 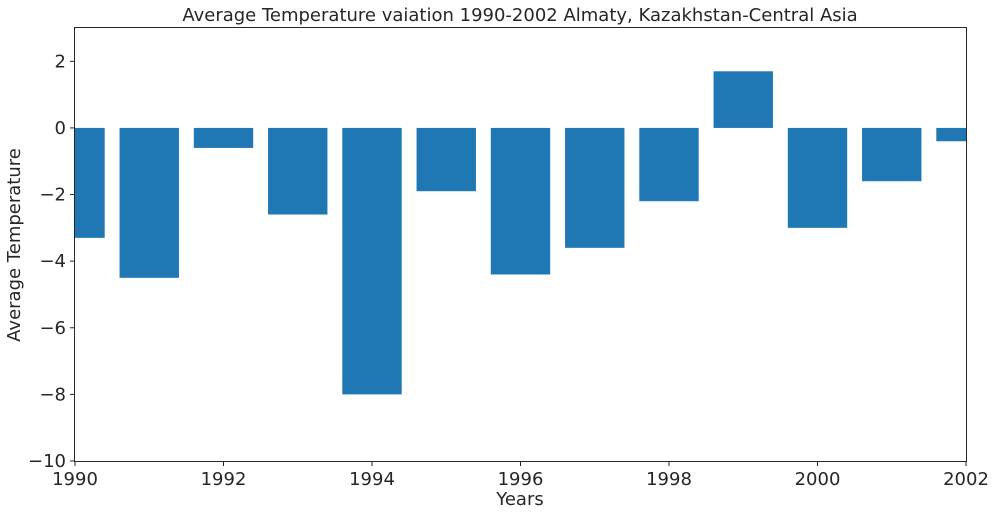 What do you see at coordinates (966, 479) in the screenshot?
I see `x-tick-label: 2002` at bounding box center [966, 479].